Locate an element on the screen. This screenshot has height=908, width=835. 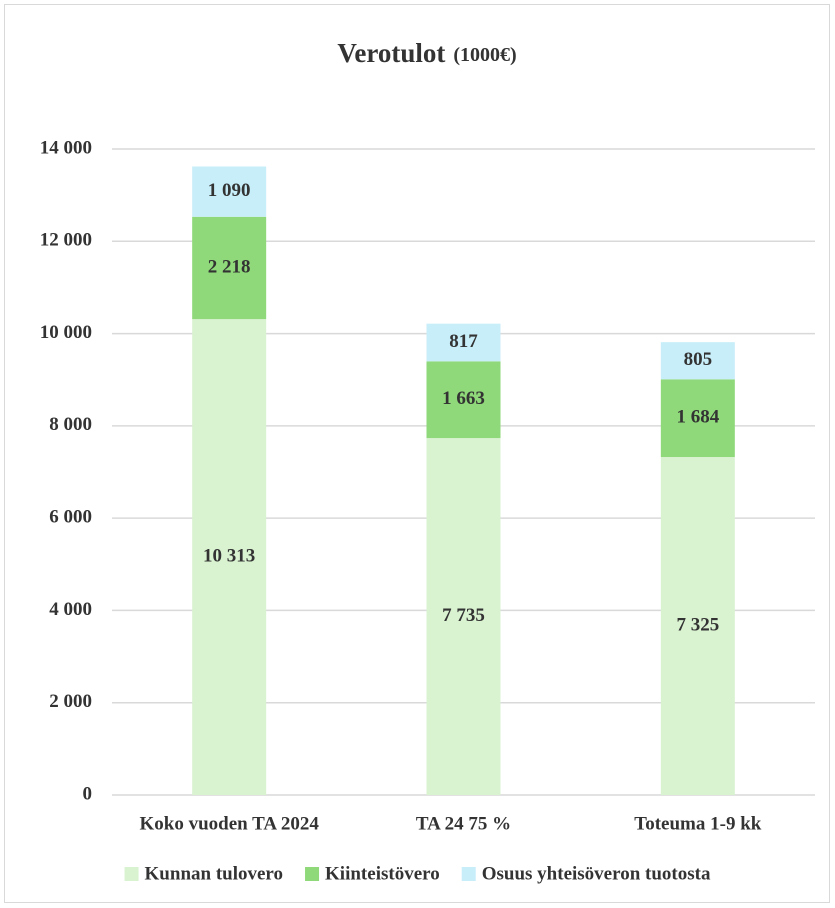
y-tick-label: 0 is located at coordinates (88, 793).